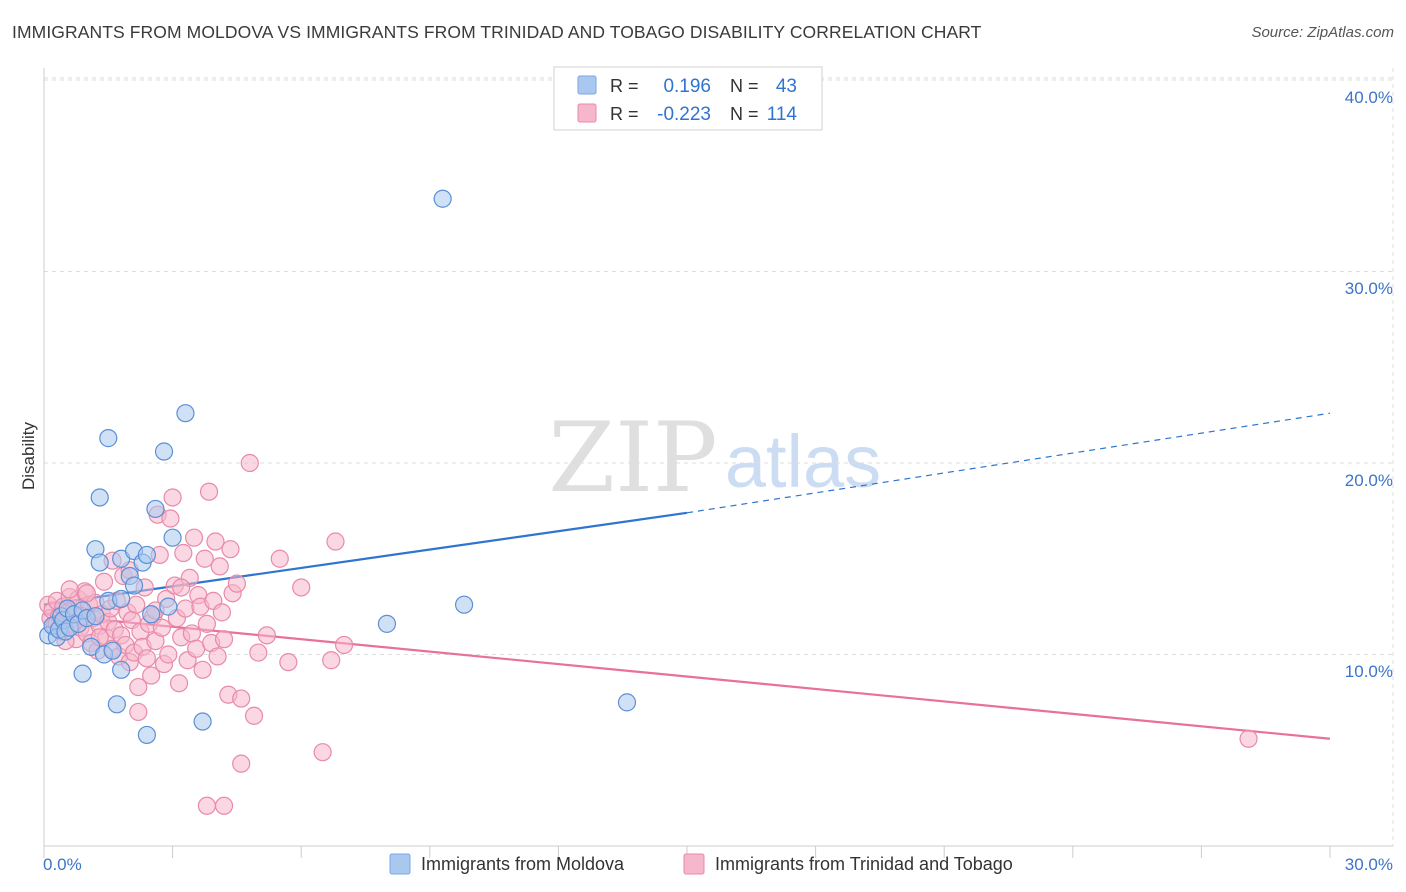 Image resolution: width=1406 pixels, height=892 pixels. Describe the element at coordinates (62, 864) in the screenshot. I see `x-tick-label-min: 0.0%` at that location.